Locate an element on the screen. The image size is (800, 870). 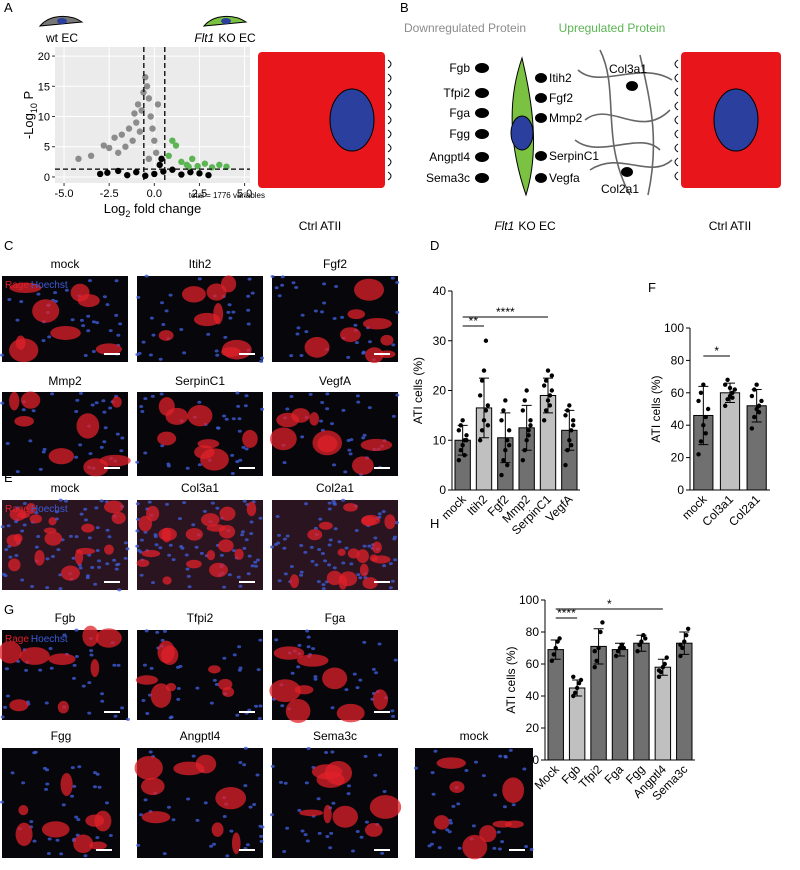
protein-dot is located at coordinates (482, 113).